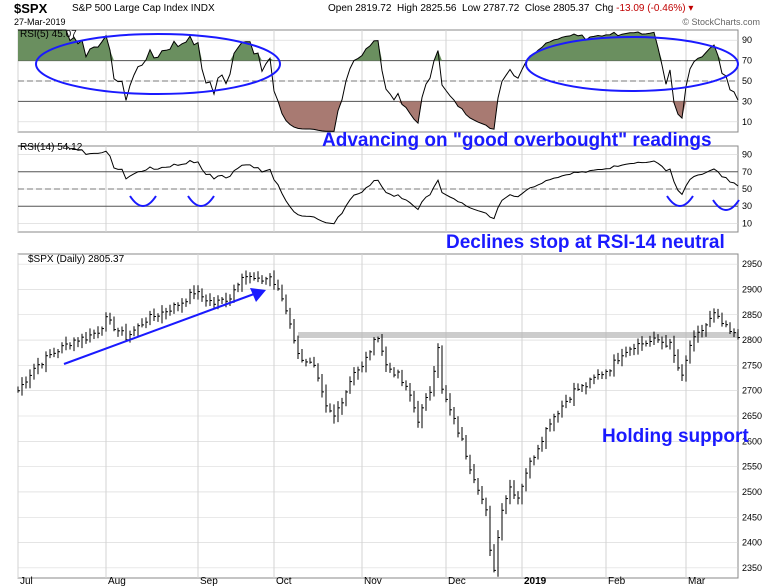 The image size is (780, 586). I want to click on rsi5-title: RSI(5) 45.07, so click(48, 34).